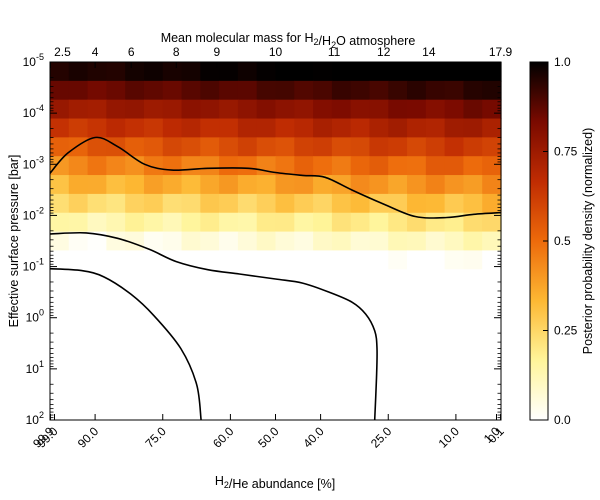 Image resolution: width=600 pixels, height=500 pixels. I want to click on x-tick-label: 10.0, so click(449, 437).